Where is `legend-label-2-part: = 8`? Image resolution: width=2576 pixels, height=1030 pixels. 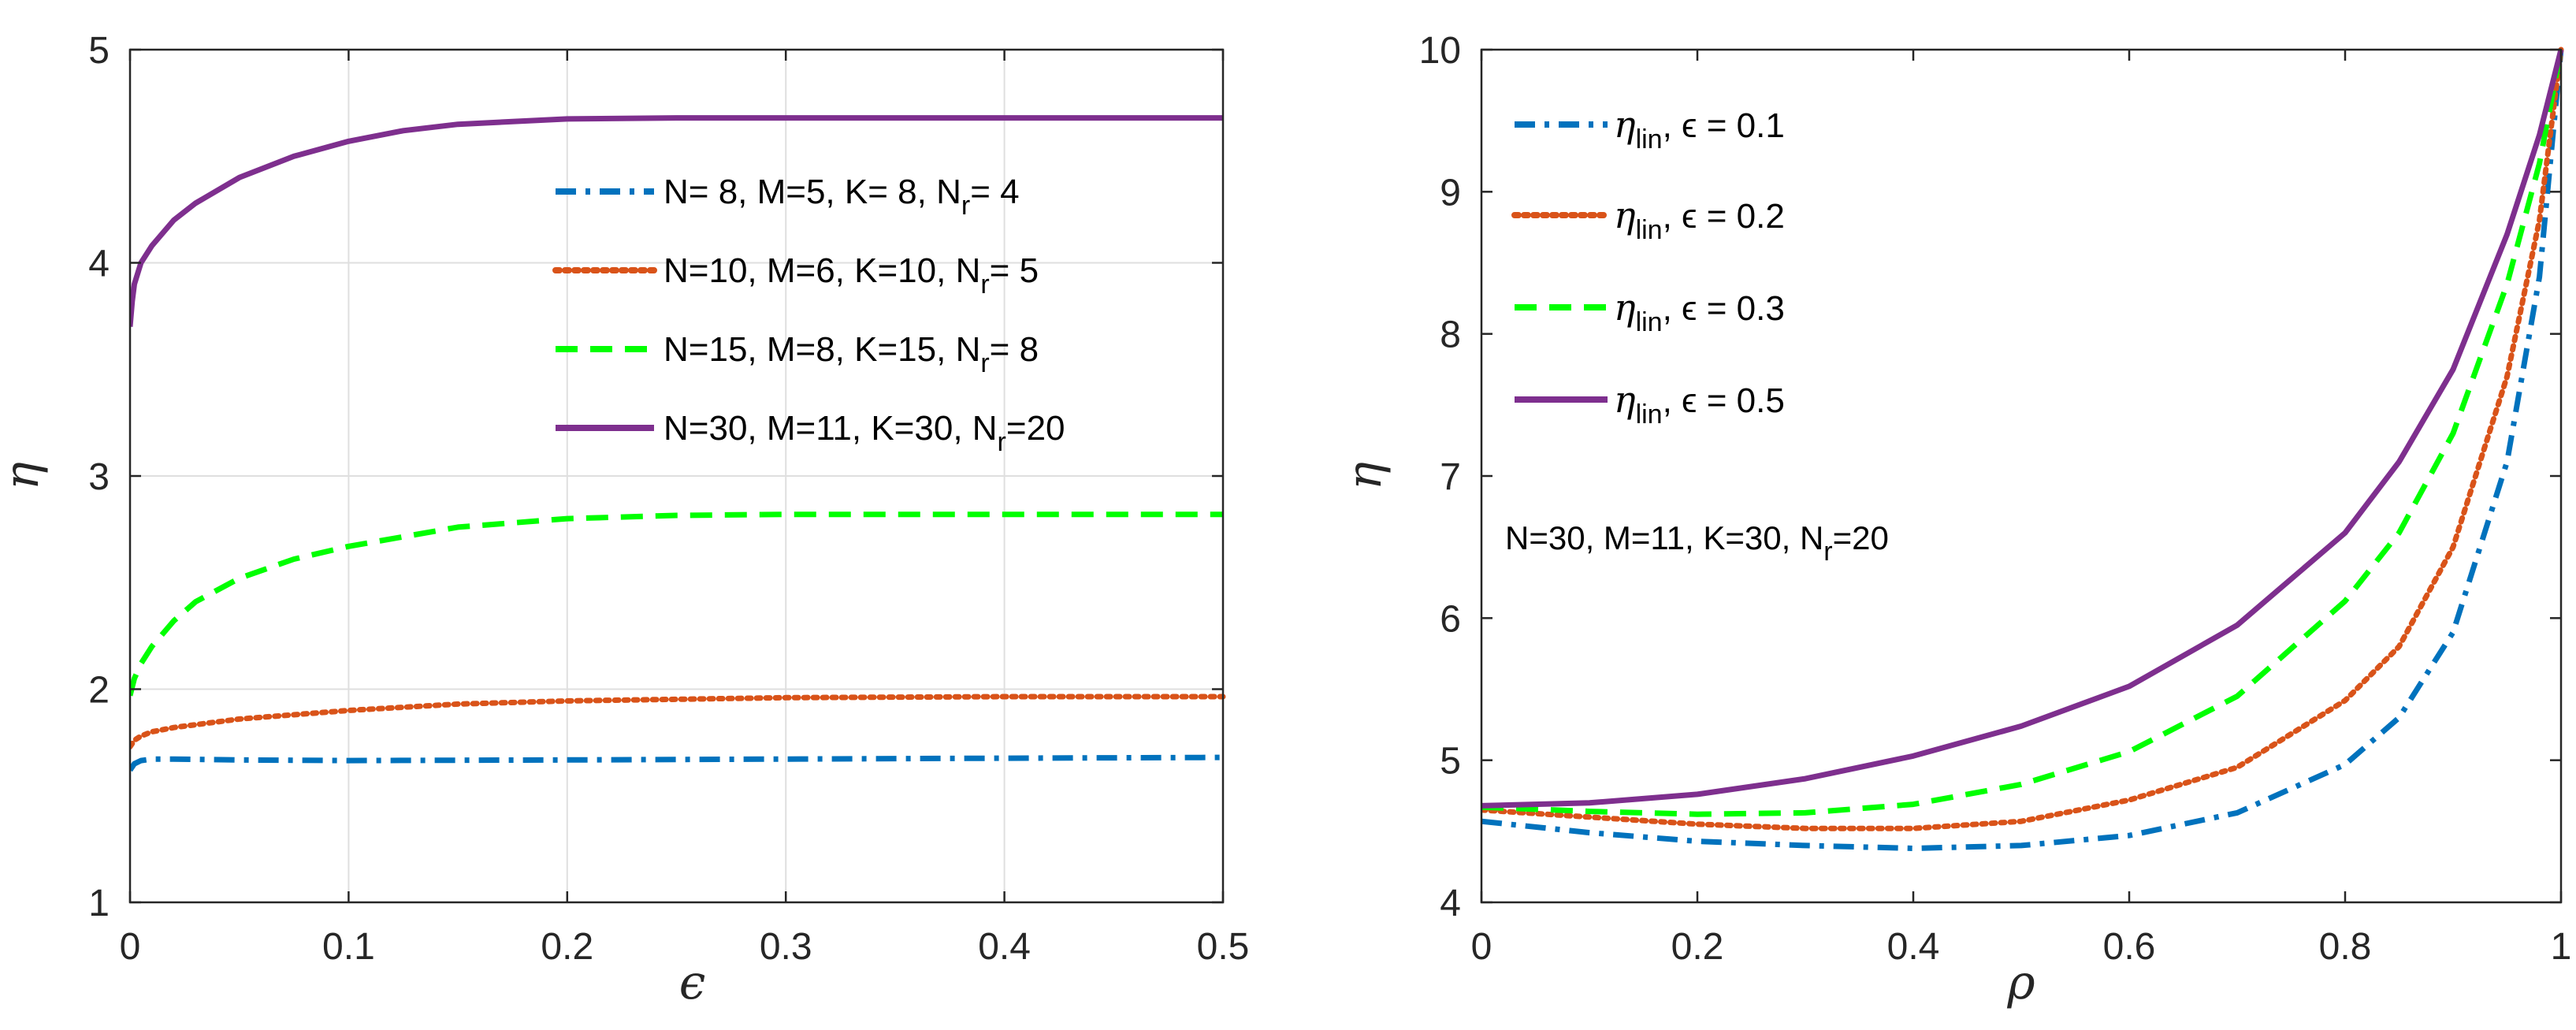 legend-label-2-part: = 8 is located at coordinates (1014, 349).